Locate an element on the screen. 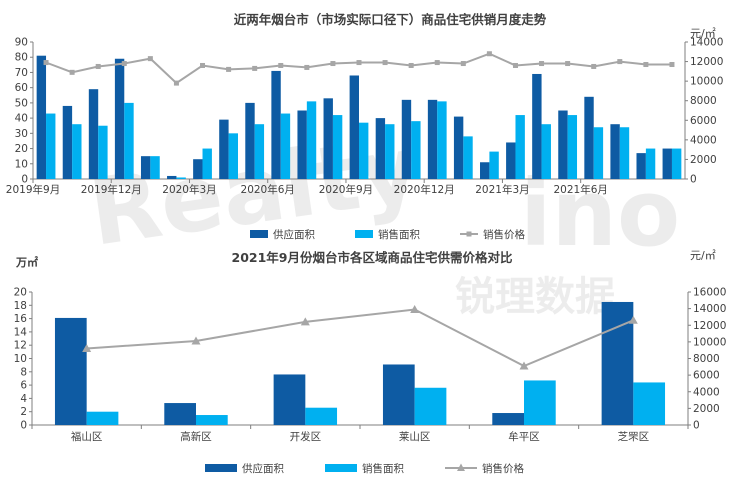 Image resolution: width=740 pixels, height=499 pixels. x-tick-label: 2020年6月 is located at coordinates (268, 189).